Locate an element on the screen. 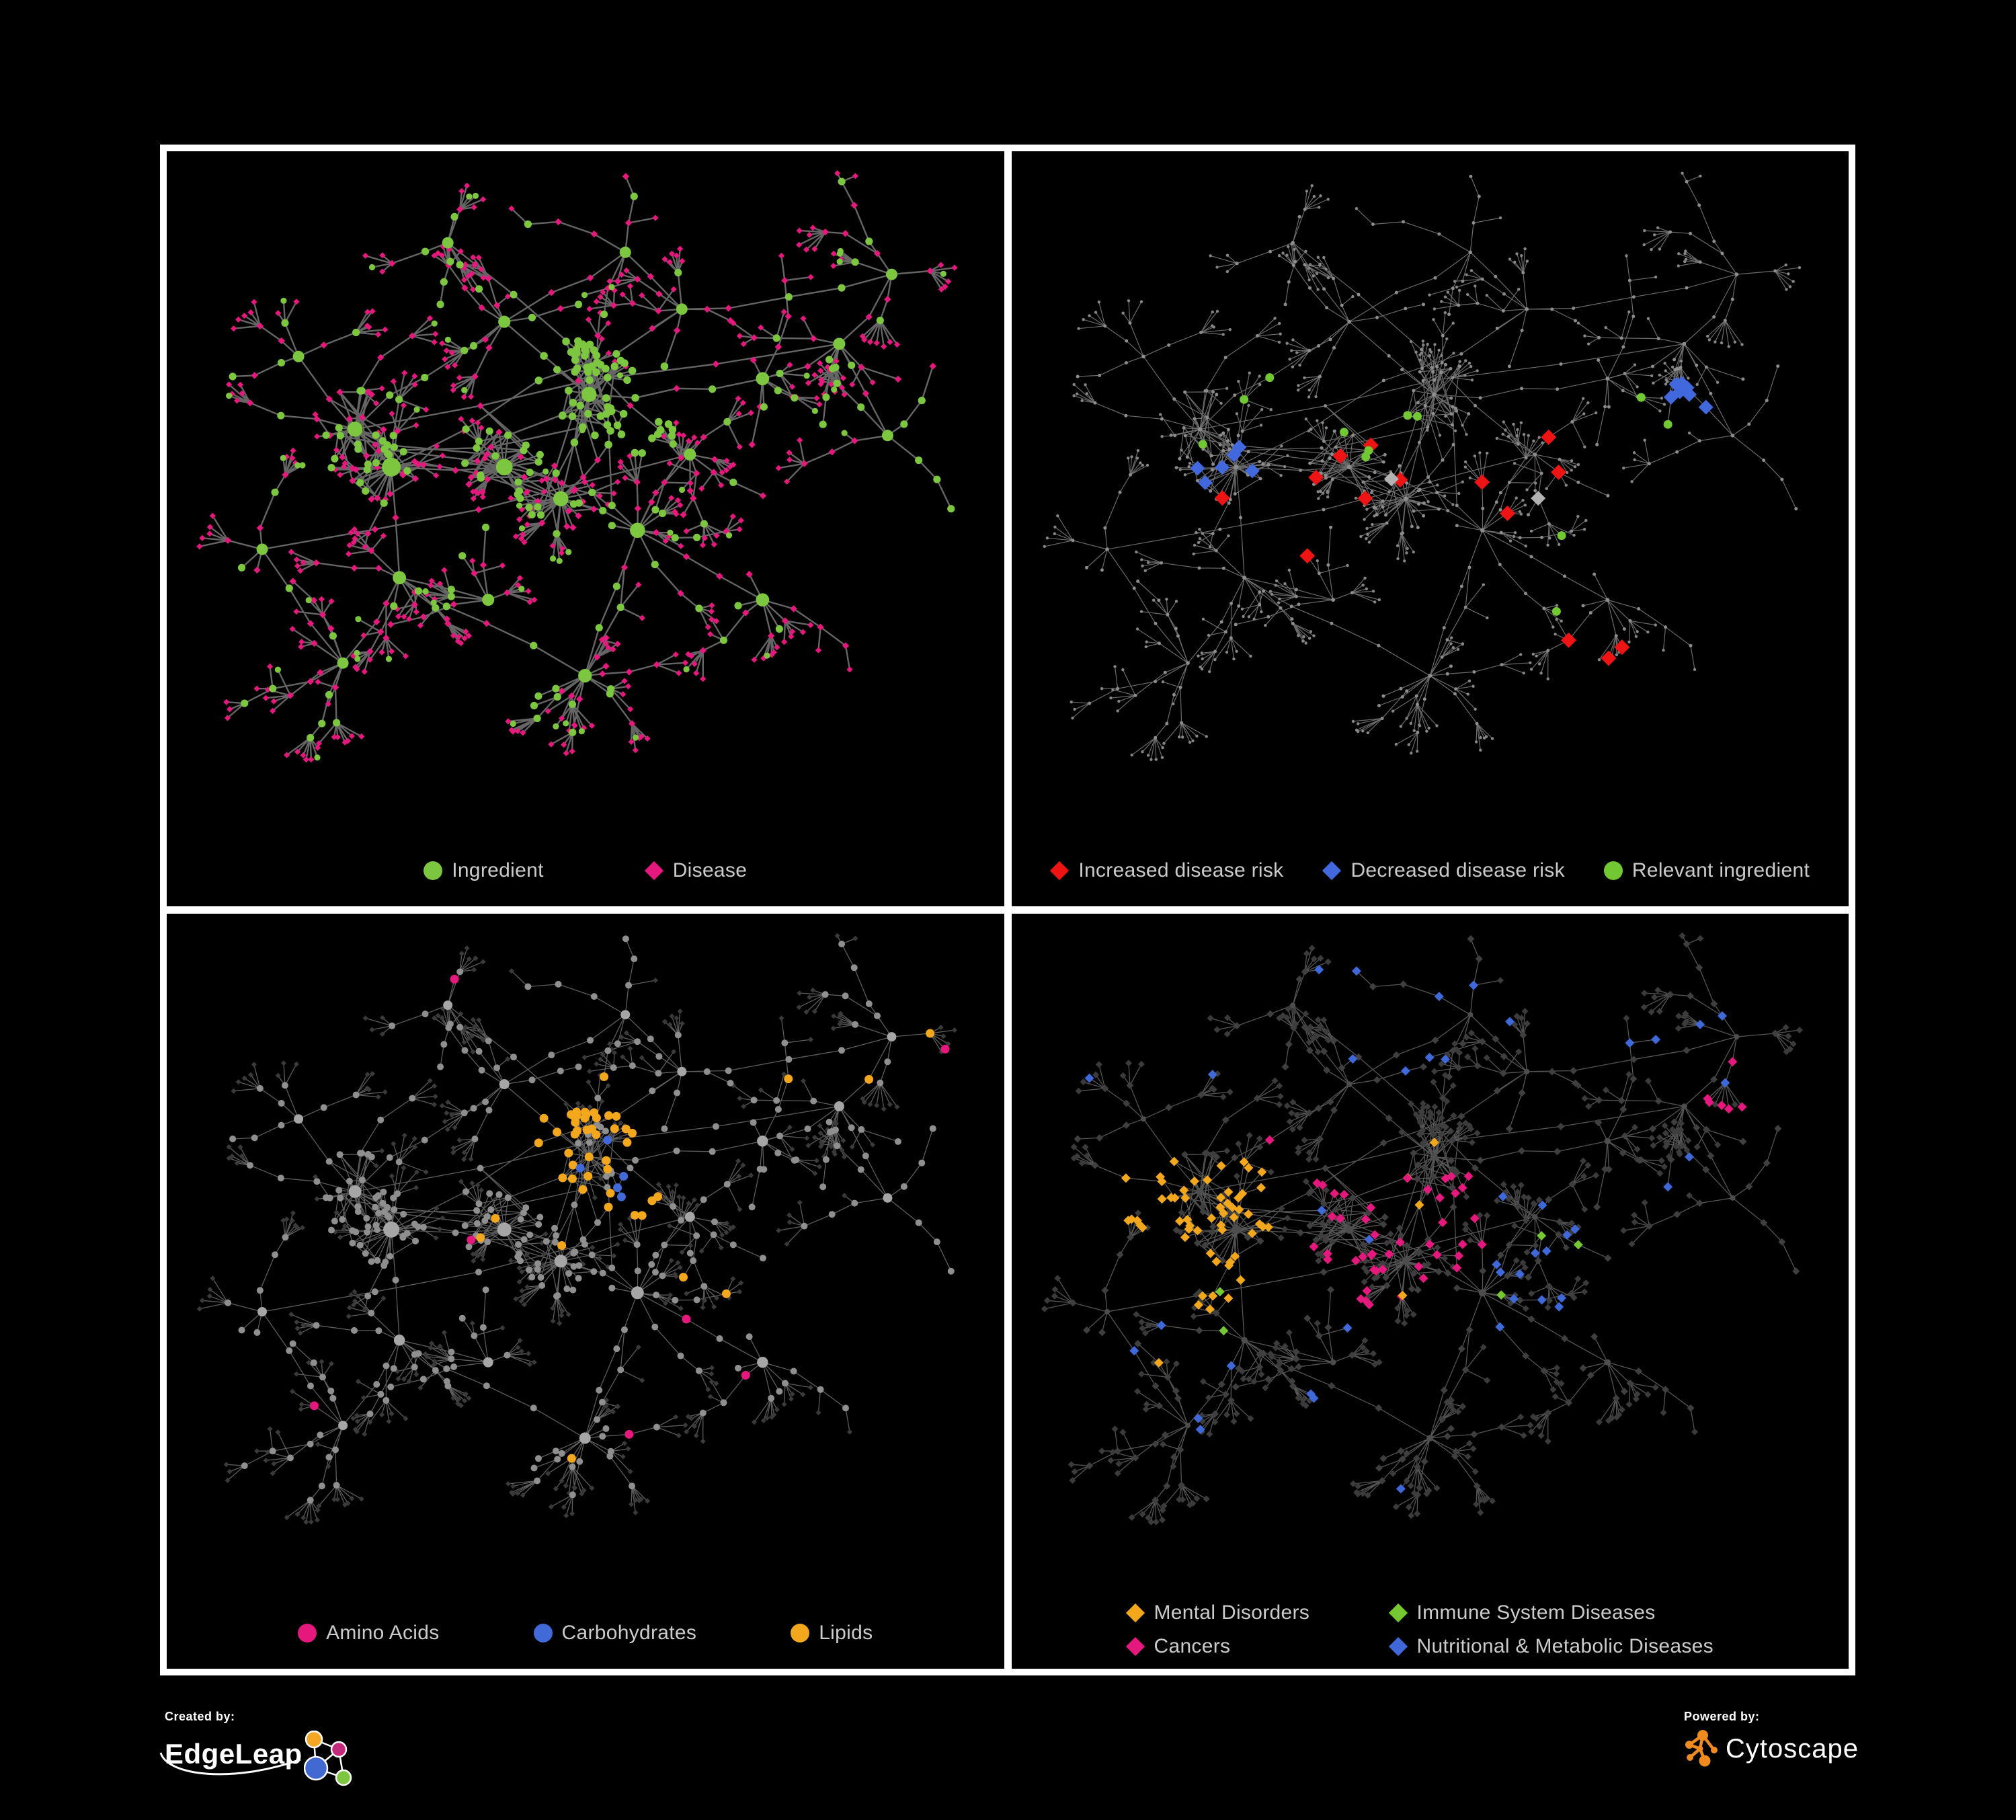 The height and width of the screenshot is (1820, 2016). edgeleap-logo-icon is located at coordinates (327, 1758).